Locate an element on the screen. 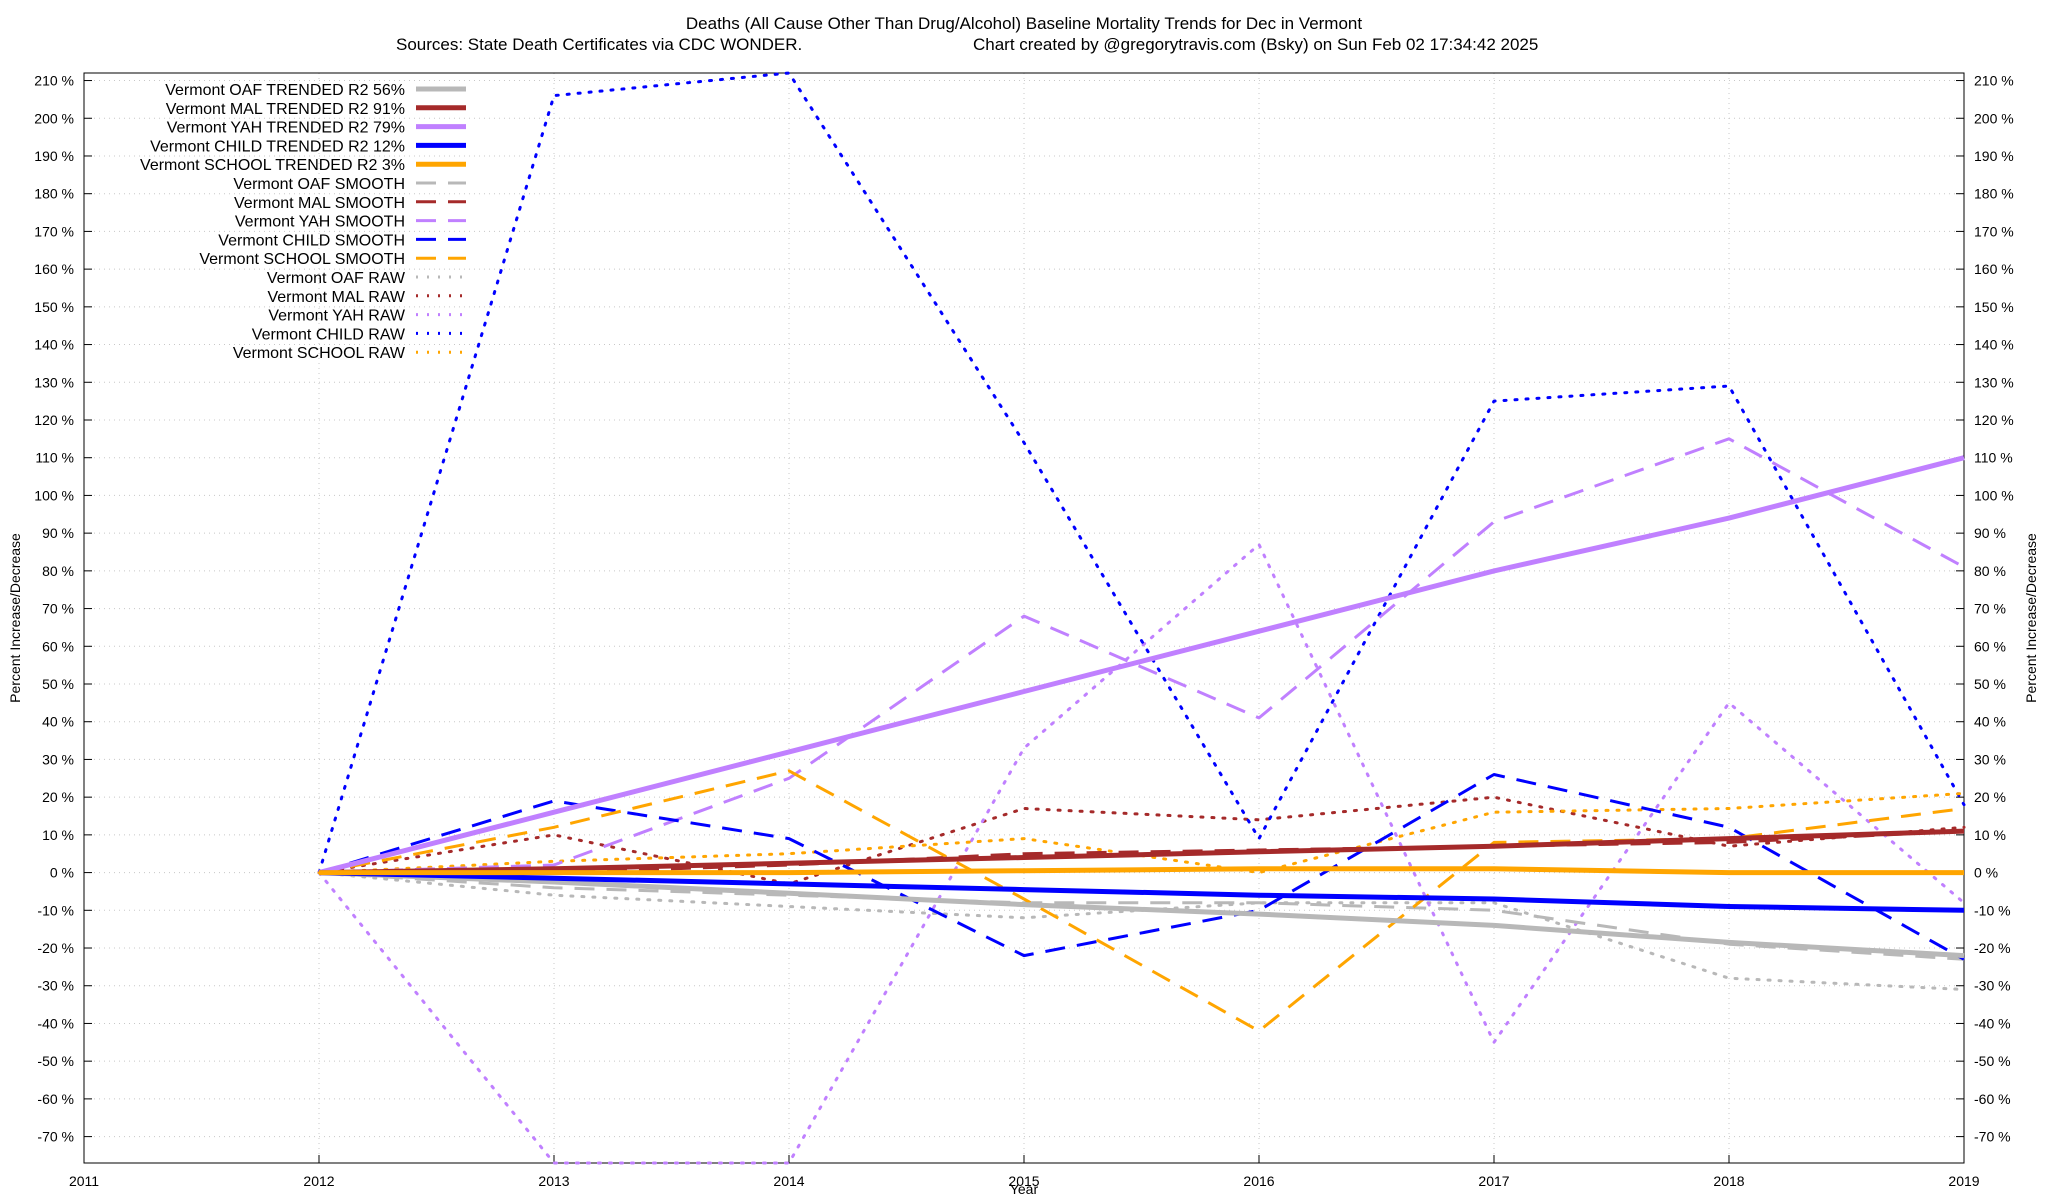 The height and width of the screenshot is (1200, 2048). legend-label: Vermont CHILD SMOOTH is located at coordinates (311, 240).